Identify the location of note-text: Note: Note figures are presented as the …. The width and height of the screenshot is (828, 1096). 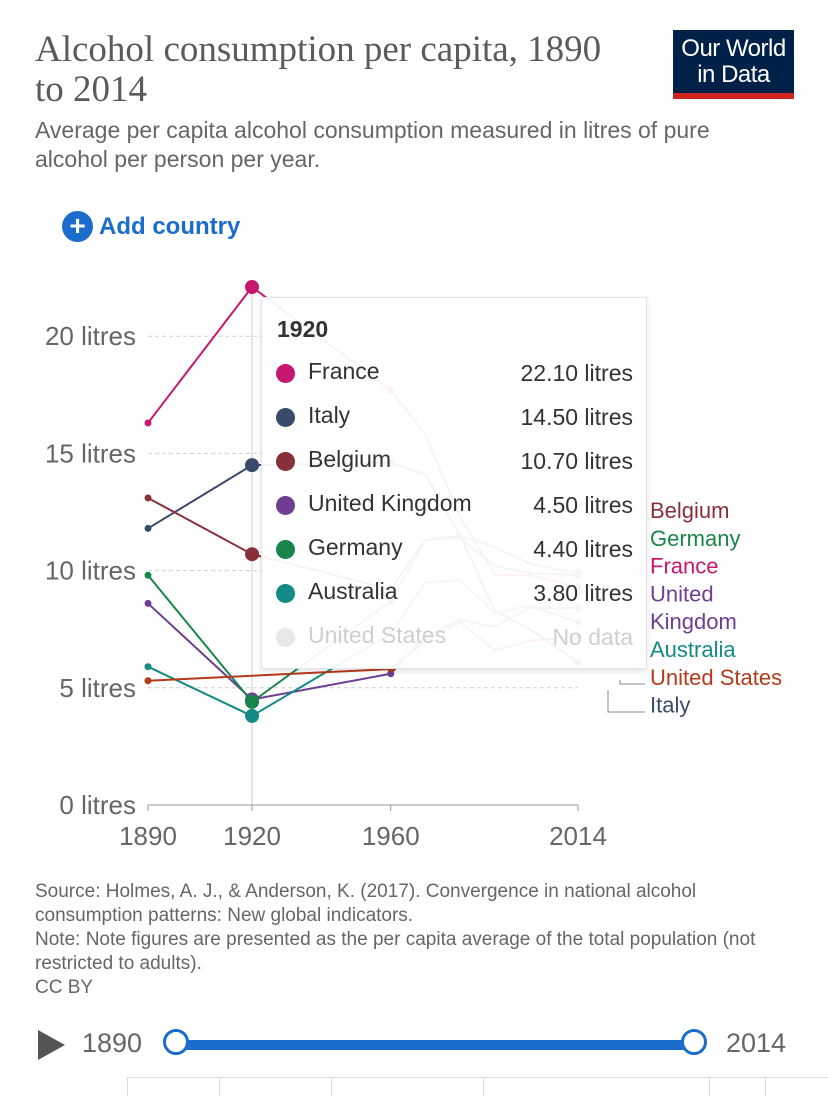
(395, 951).